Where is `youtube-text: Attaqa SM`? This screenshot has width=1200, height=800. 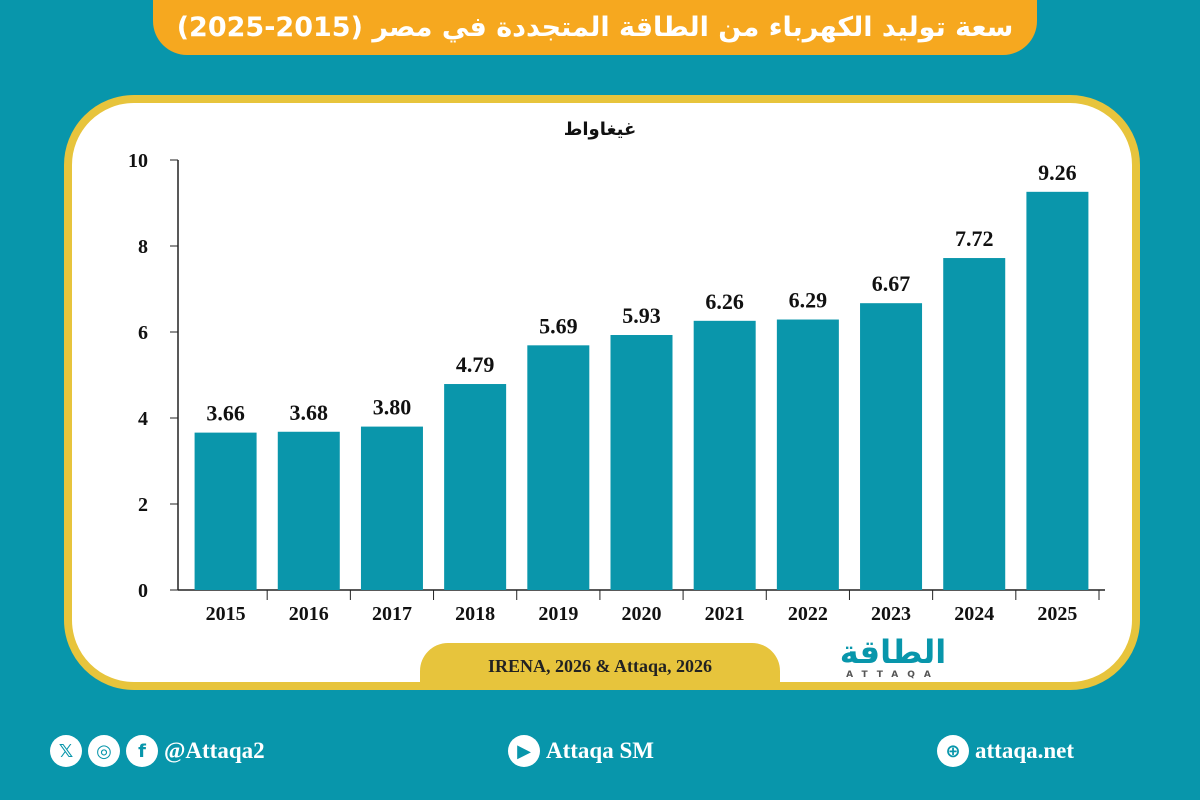
youtube-text: Attaqa SM is located at coordinates (600, 750).